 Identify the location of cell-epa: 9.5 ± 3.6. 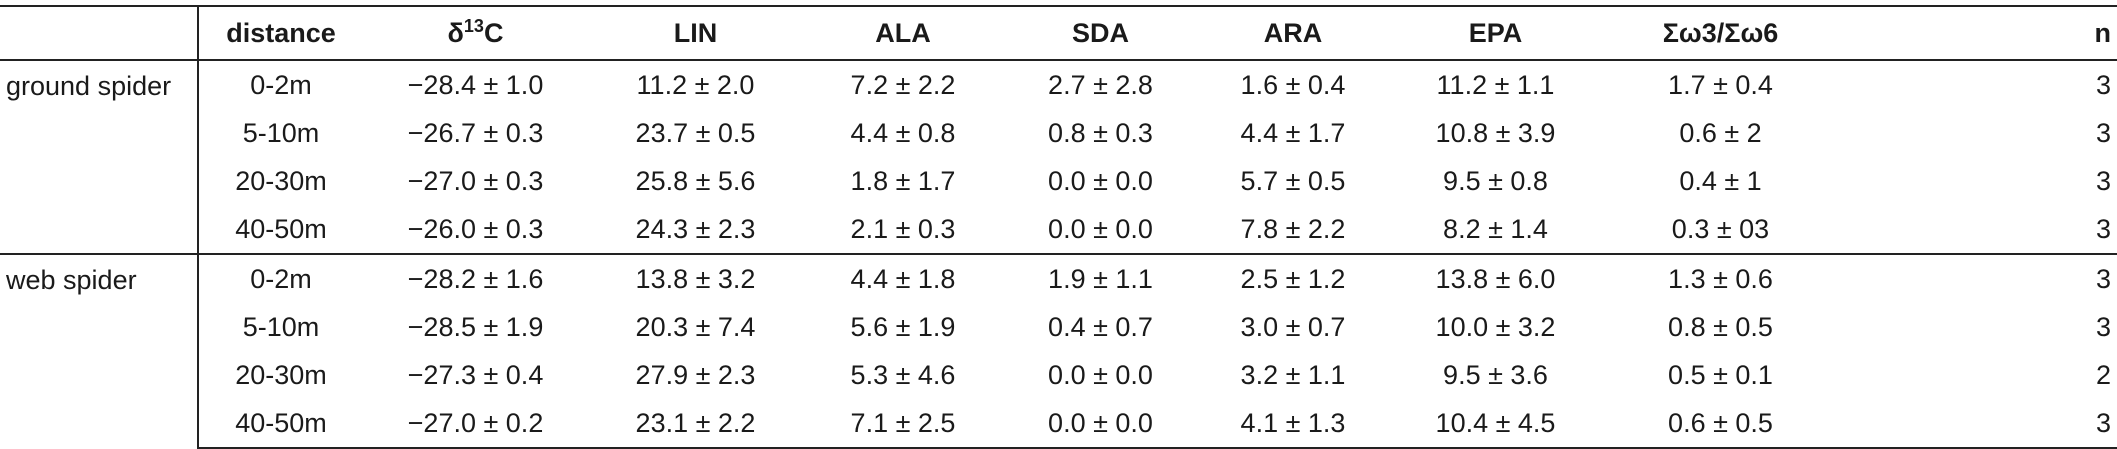
(1495, 374).